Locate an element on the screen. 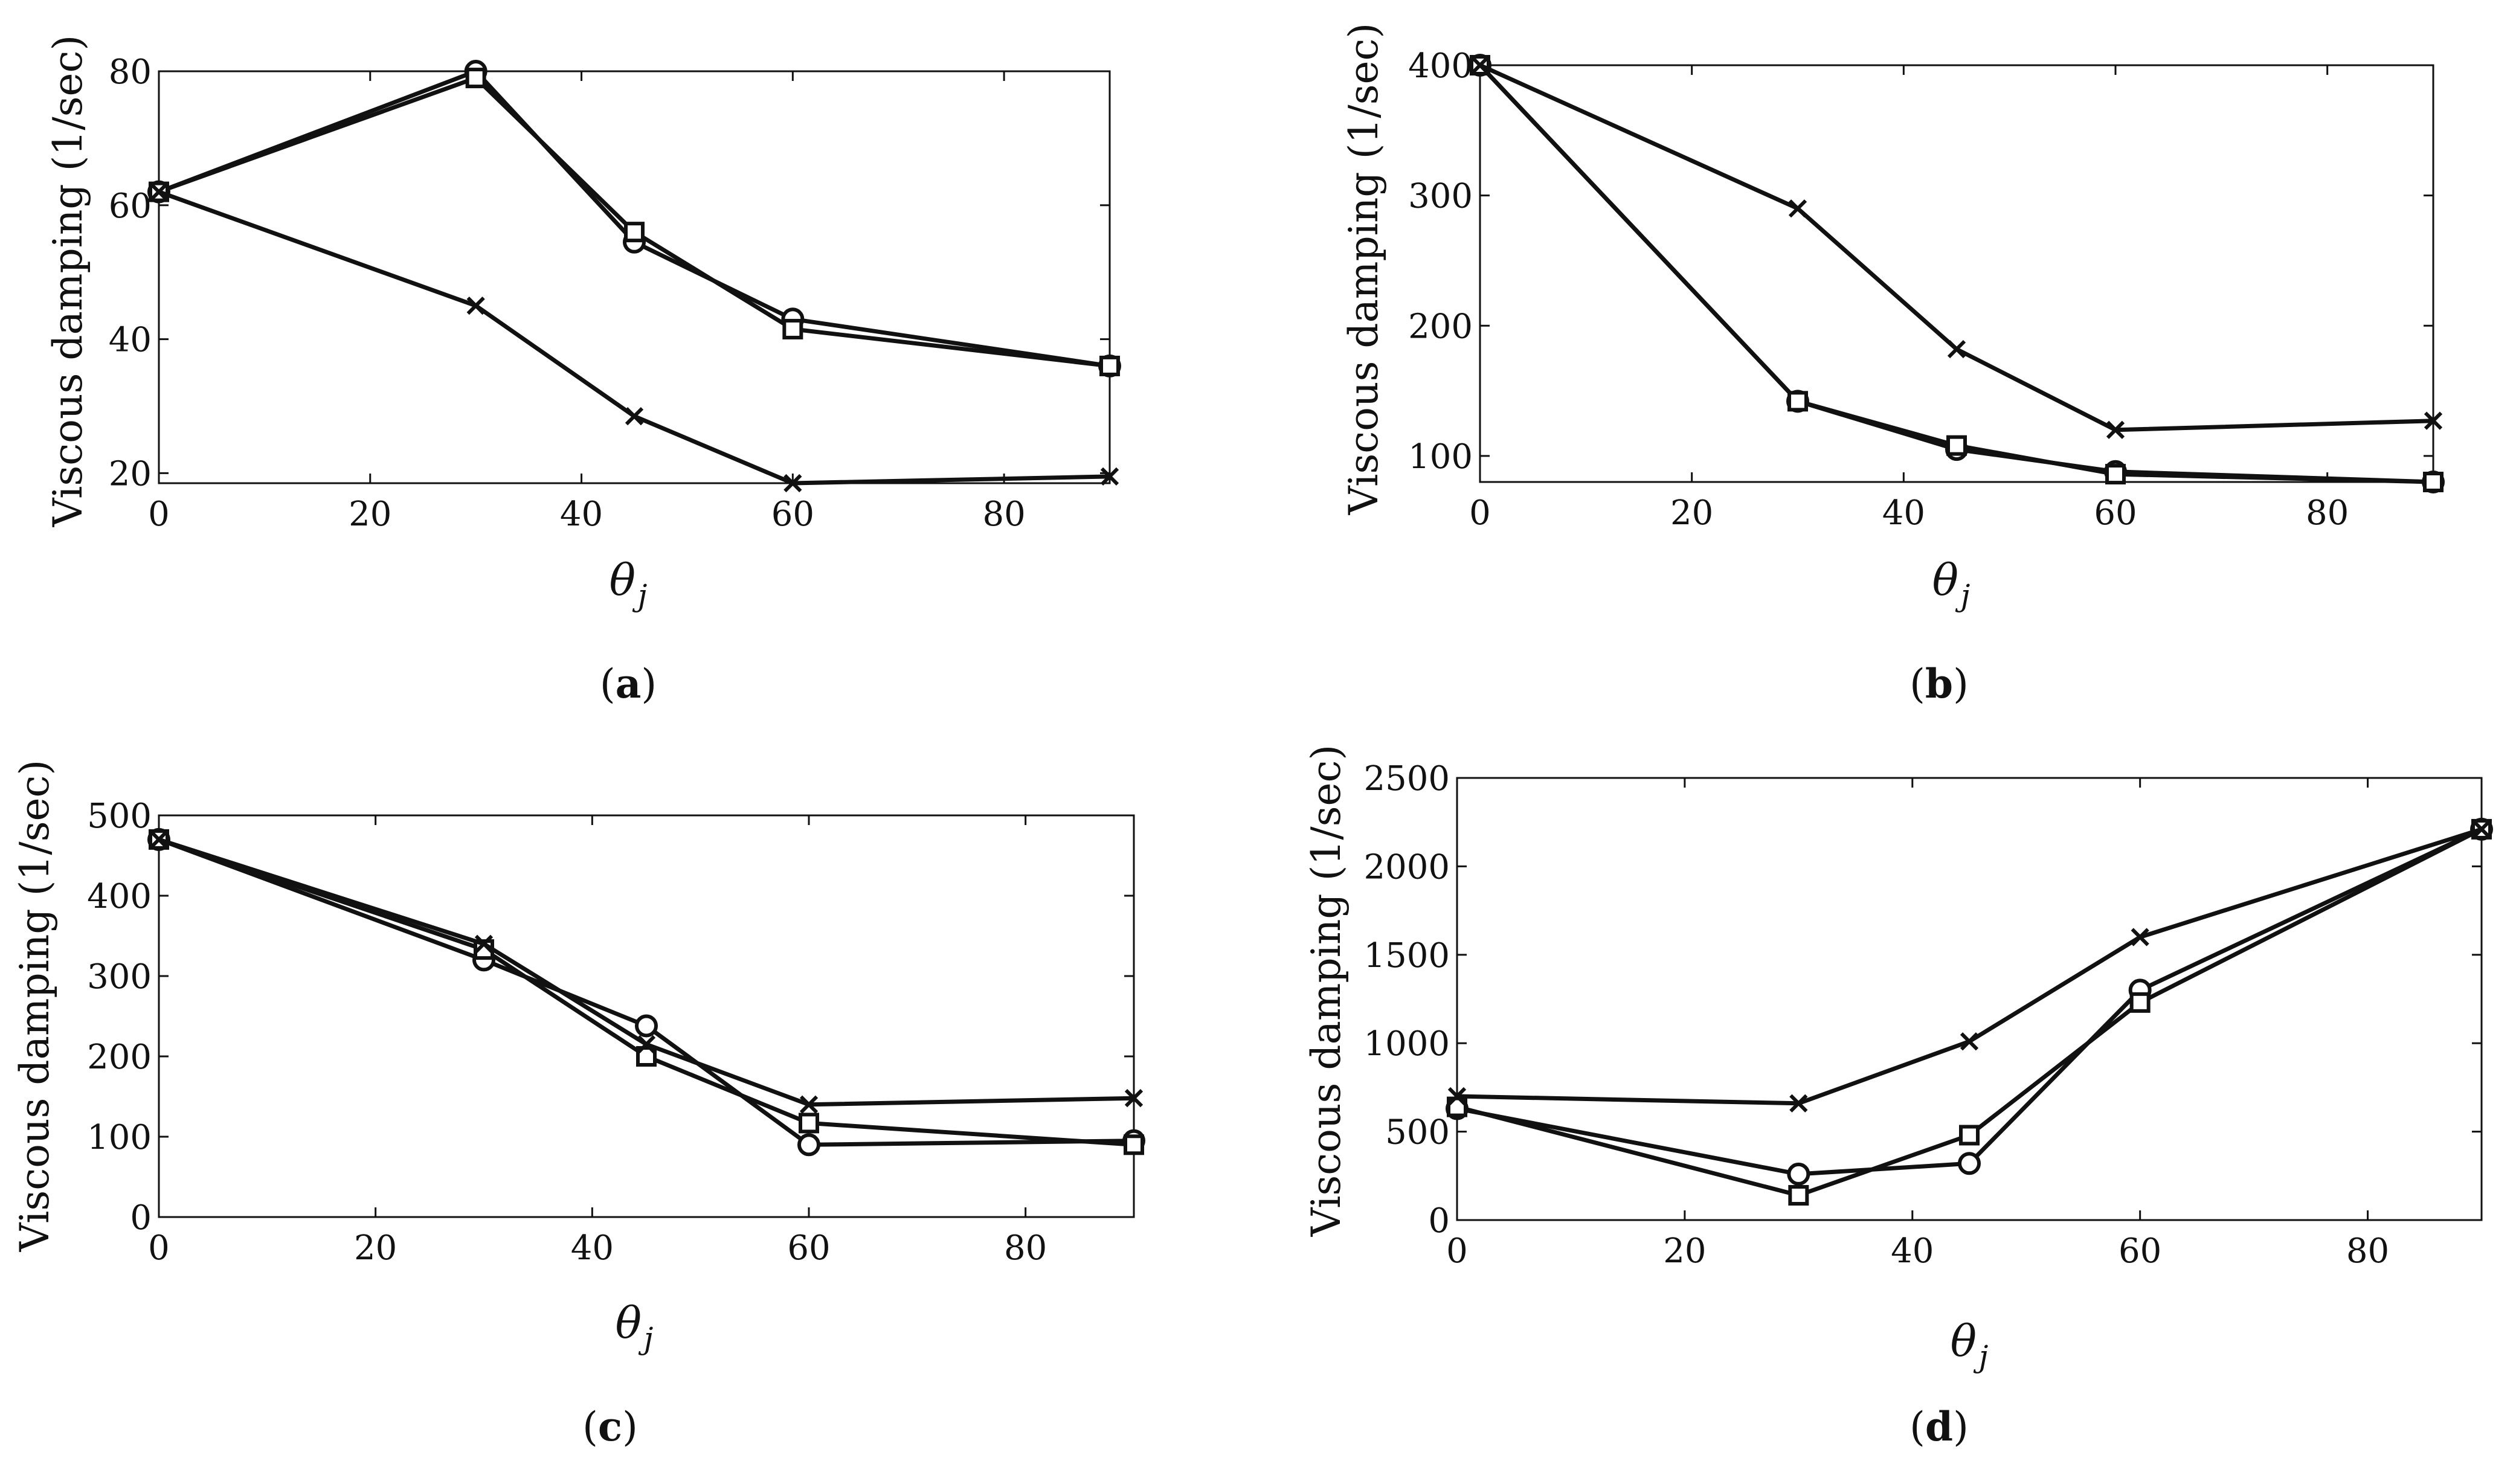 The image size is (2516, 1484). panel-b-caption: (b) is located at coordinates (1939, 684).